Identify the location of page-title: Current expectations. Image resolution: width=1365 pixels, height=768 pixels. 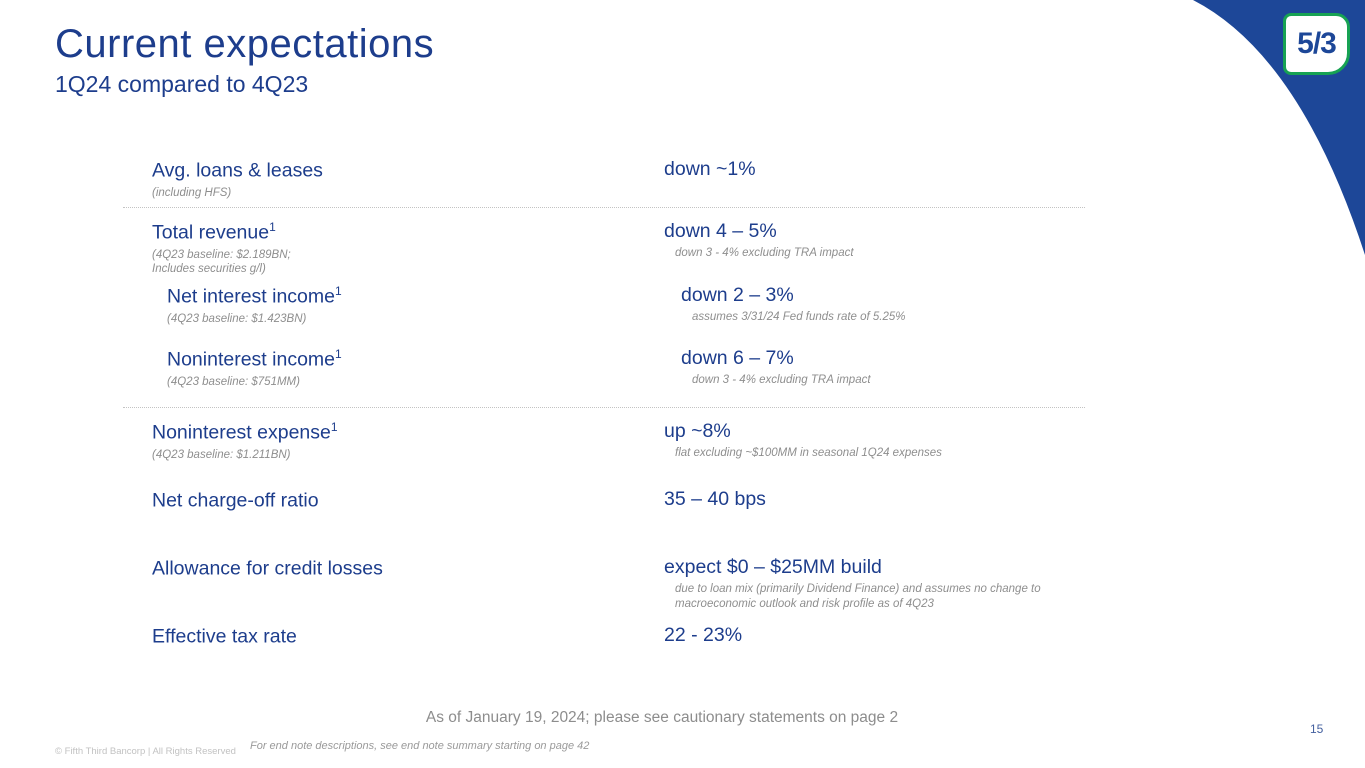
(245, 44).